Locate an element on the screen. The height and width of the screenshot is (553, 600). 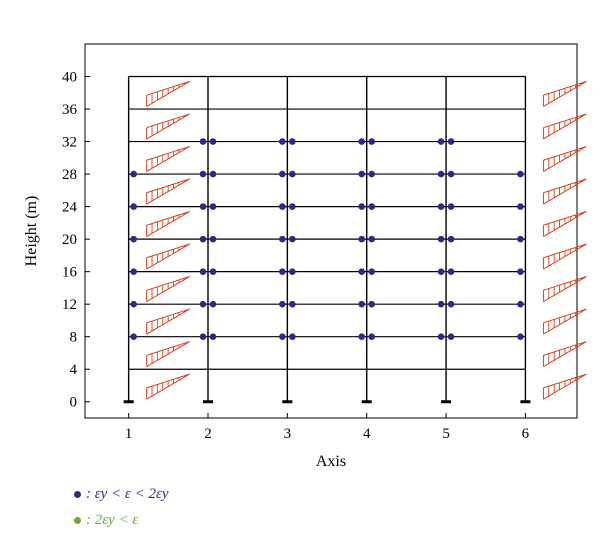
x-tick-label: 3 is located at coordinates (288, 434).